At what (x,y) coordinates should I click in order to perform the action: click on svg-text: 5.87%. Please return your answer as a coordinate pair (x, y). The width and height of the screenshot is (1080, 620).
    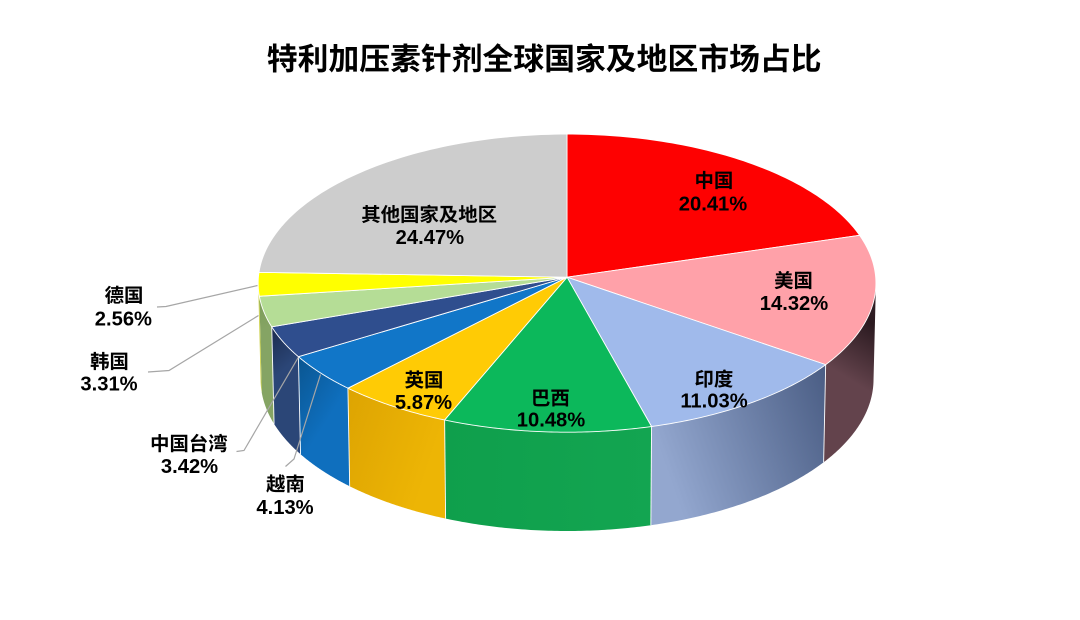
    Looking at the image, I should click on (423, 403).